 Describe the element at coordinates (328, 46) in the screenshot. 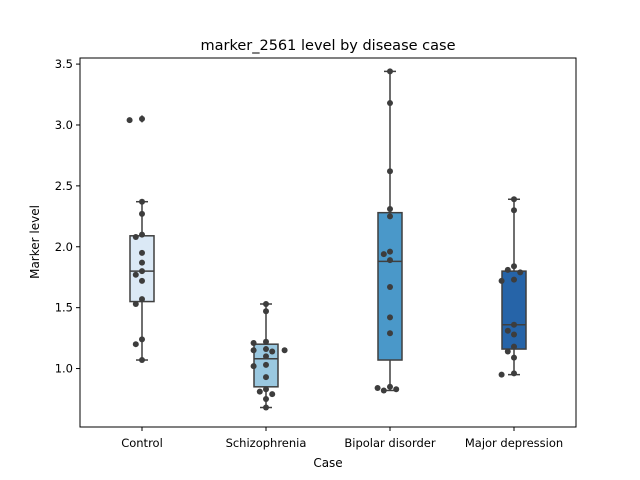

I see `chart-title: marker_2561 level by disease case` at that location.